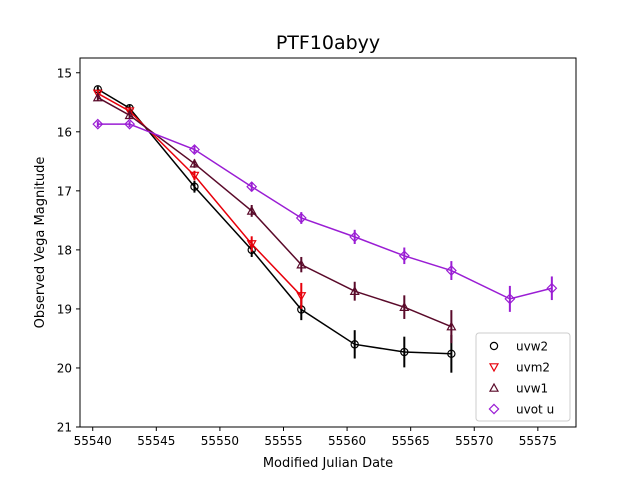  What do you see at coordinates (283, 441) in the screenshot?
I see `x-tick-label: 55555` at bounding box center [283, 441].